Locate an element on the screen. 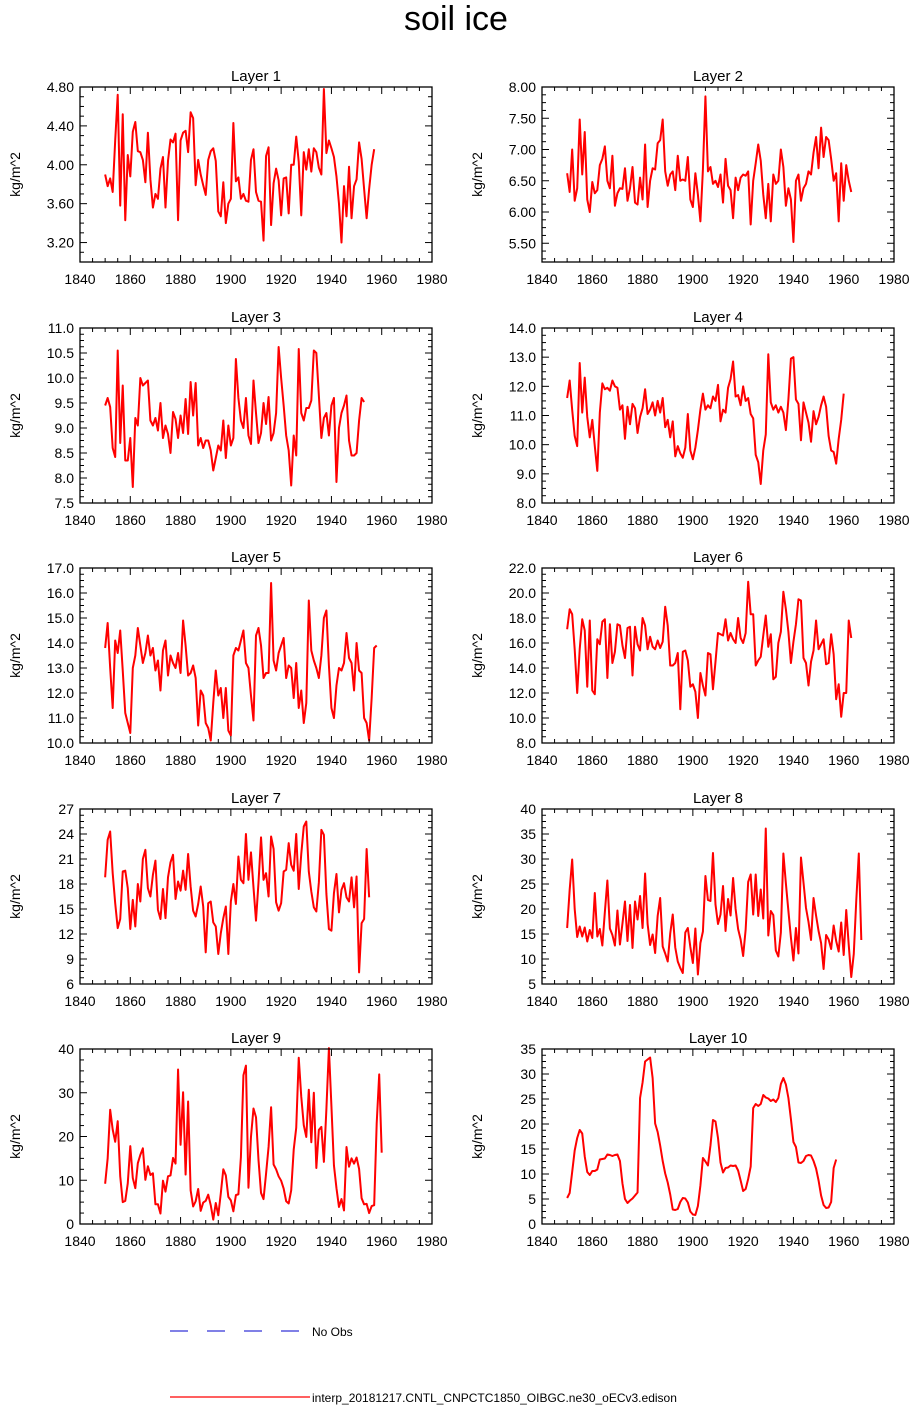  y-tick-label: 5 is located at coordinates (532, 984).